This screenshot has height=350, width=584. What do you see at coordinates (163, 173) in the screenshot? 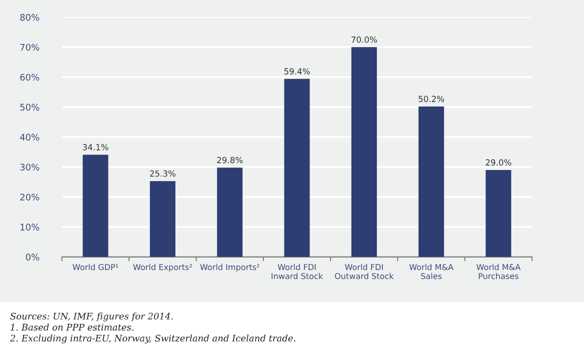
I see `data-label: 25.3%` at bounding box center [163, 173].